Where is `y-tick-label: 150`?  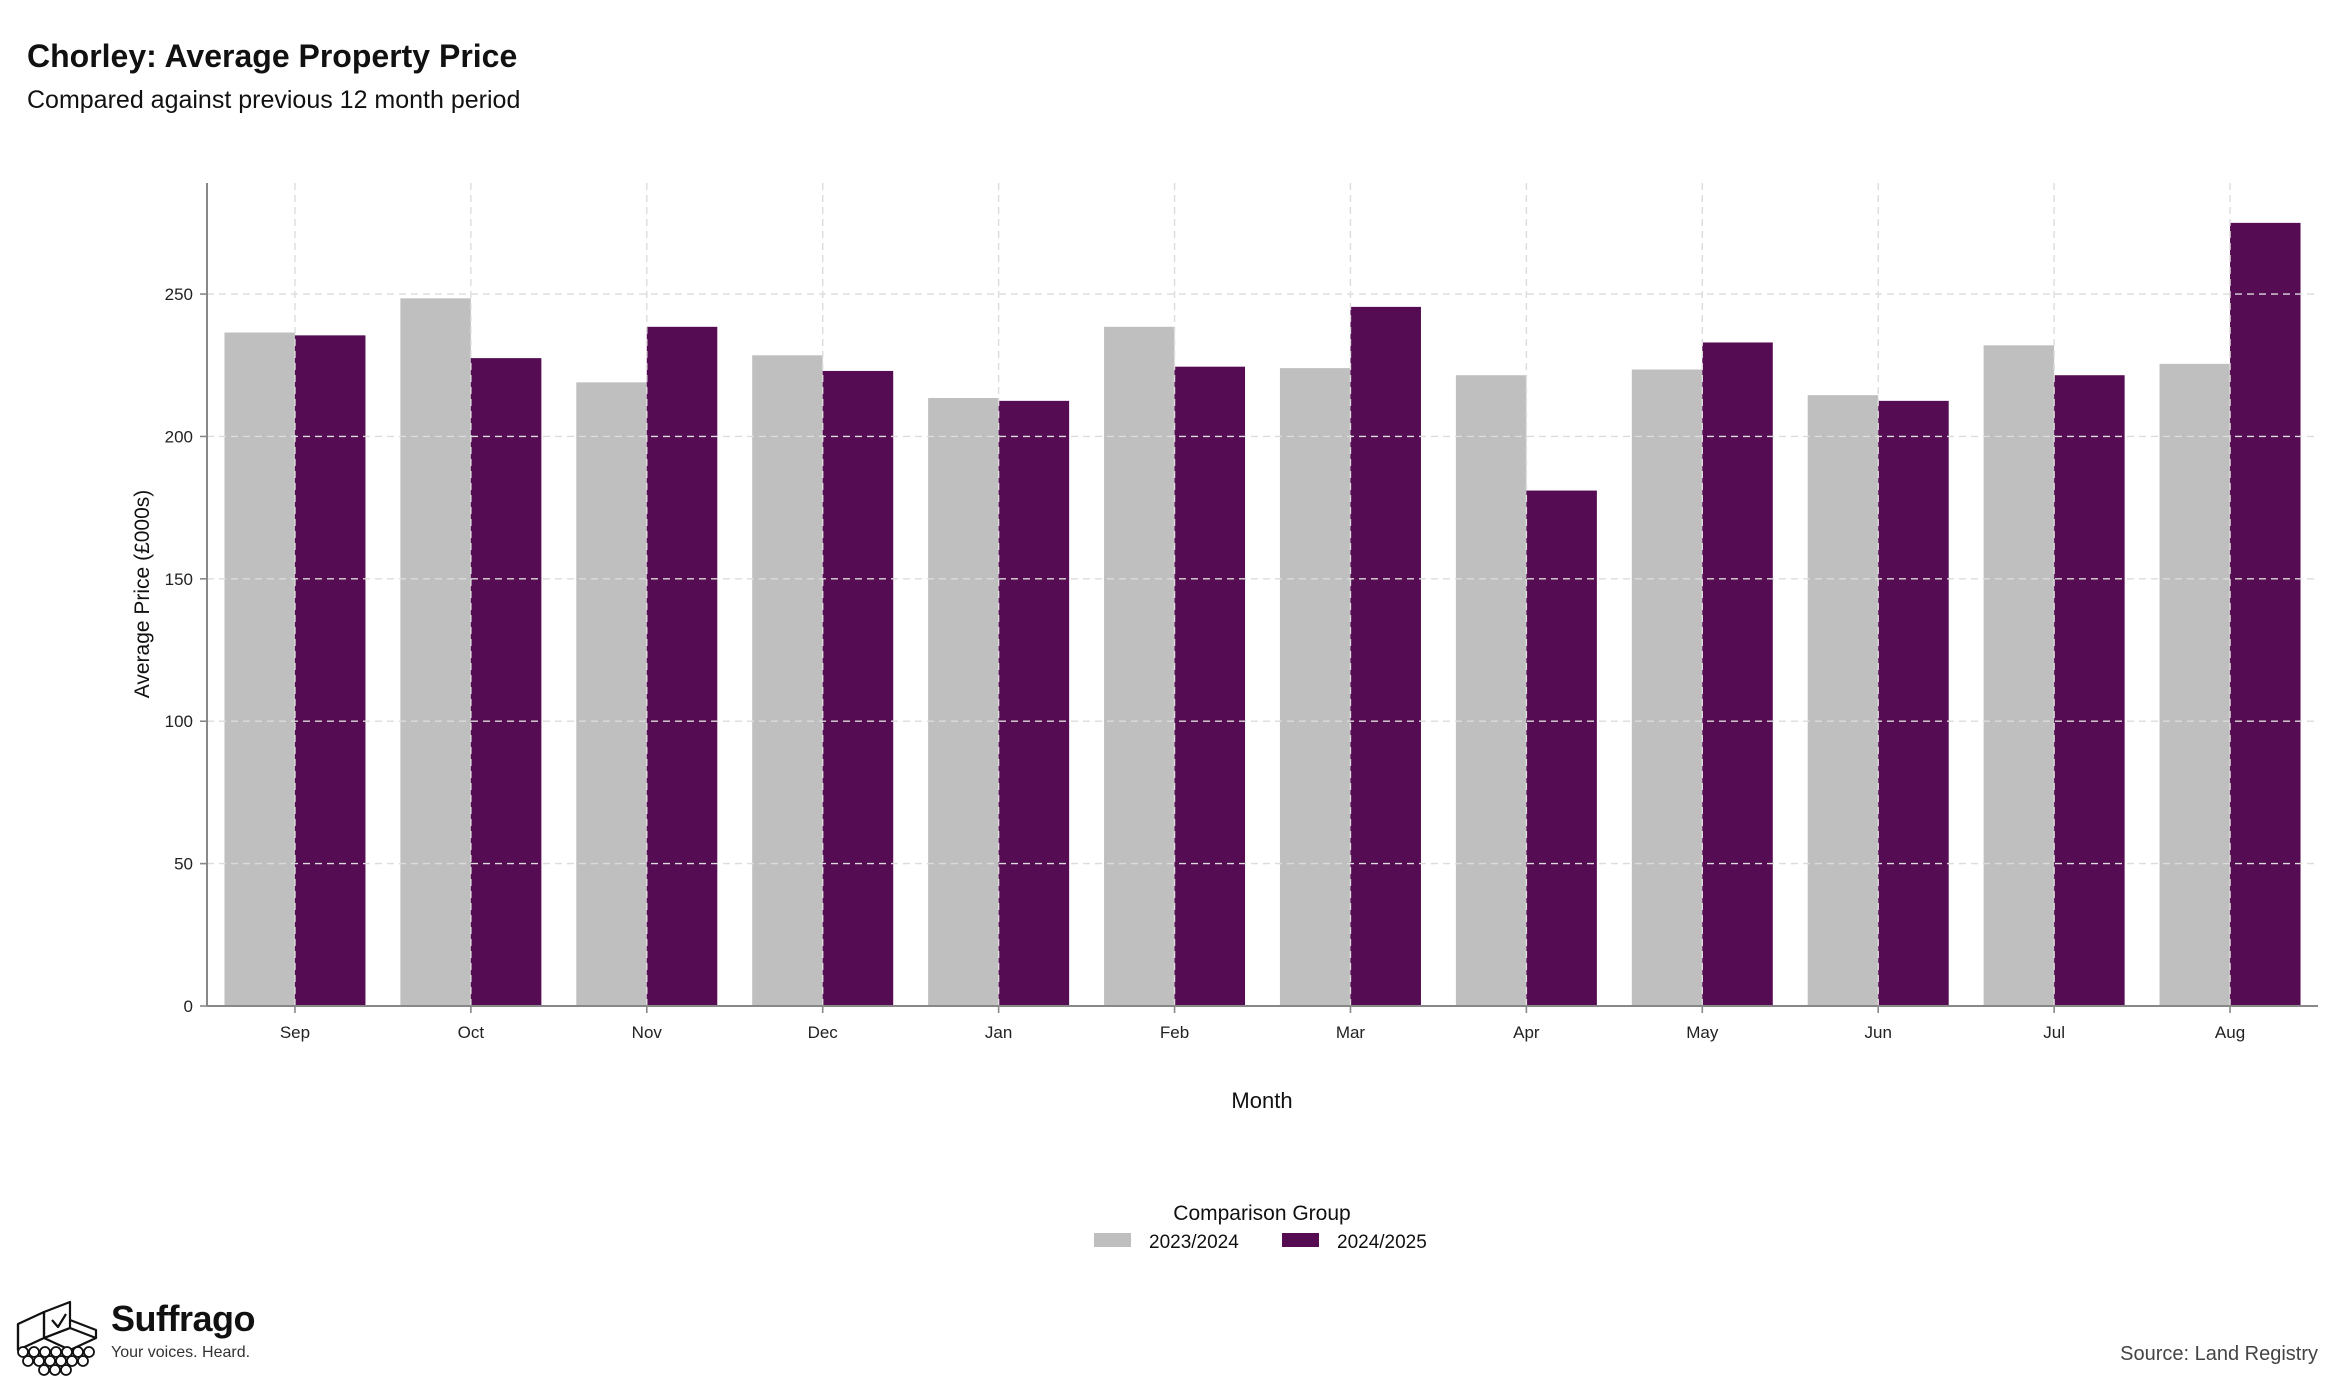
y-tick-label: 150 is located at coordinates (179, 579).